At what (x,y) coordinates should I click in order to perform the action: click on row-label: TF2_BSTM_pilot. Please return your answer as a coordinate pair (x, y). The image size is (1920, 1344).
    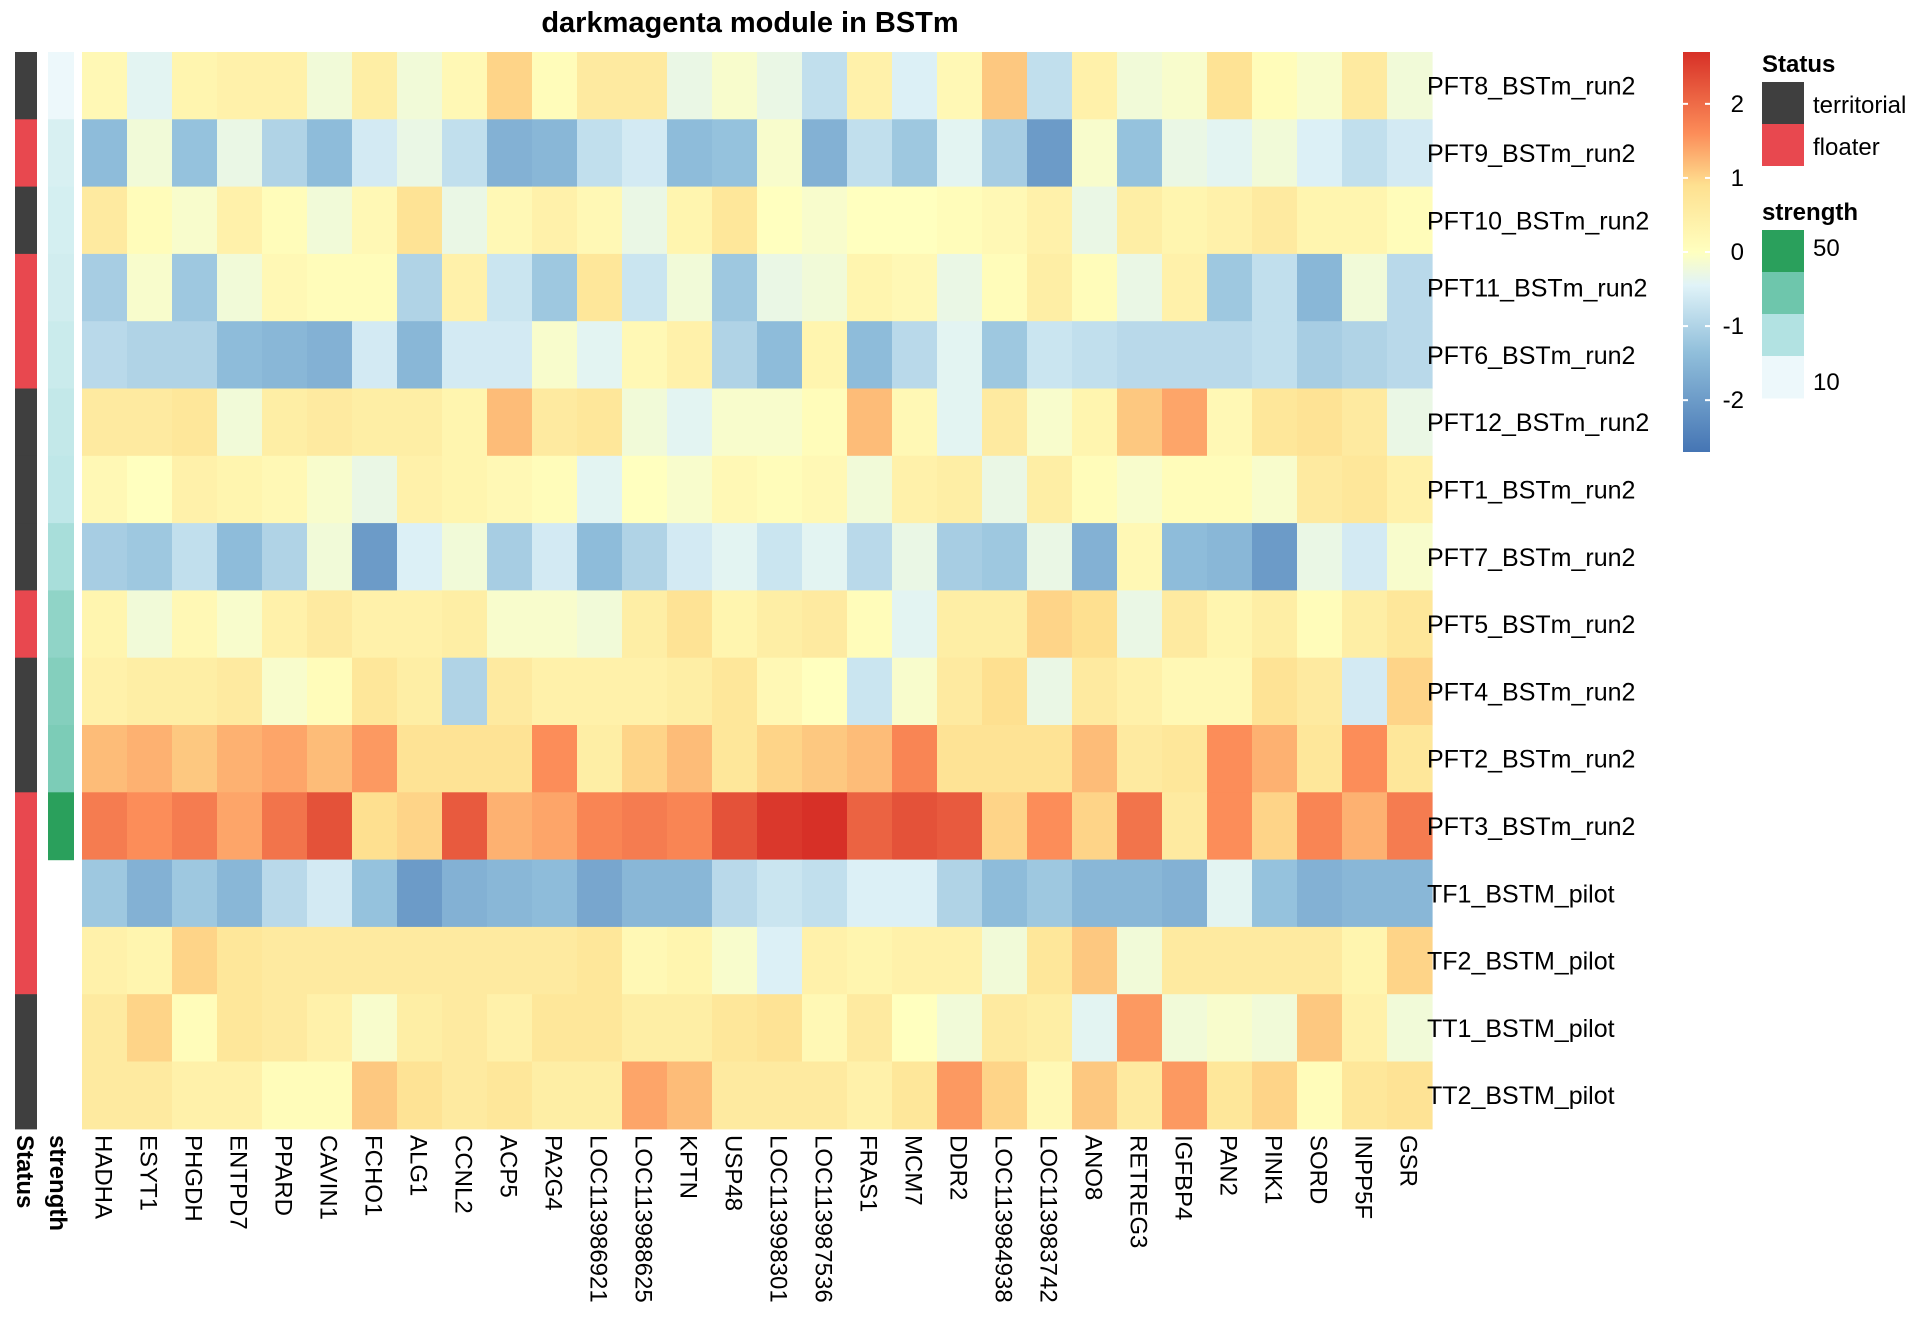
    Looking at the image, I should click on (1521, 962).